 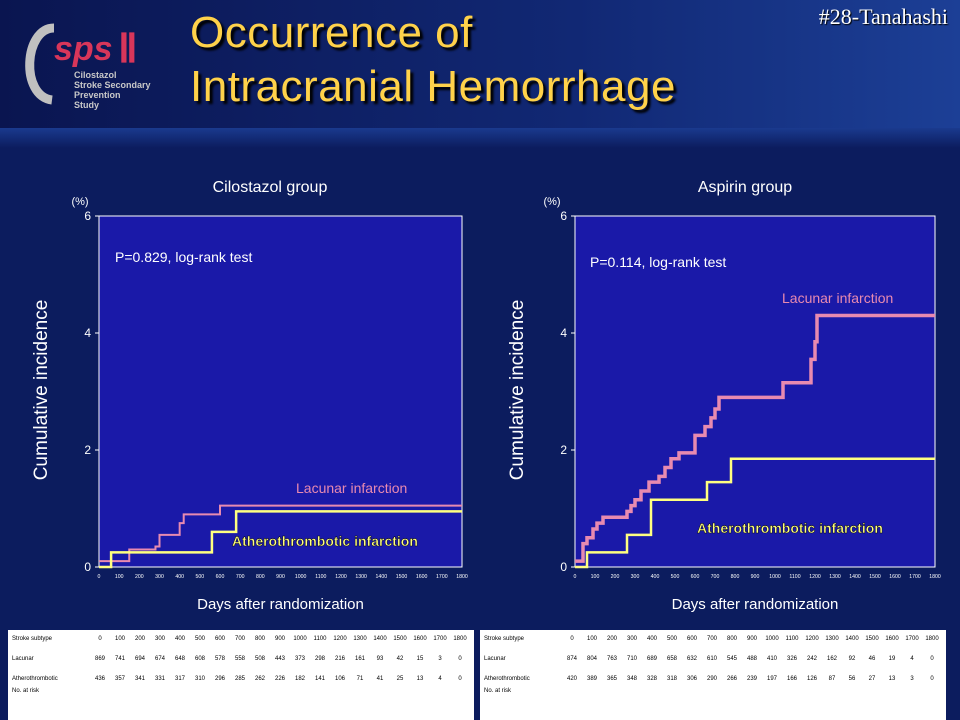 I want to click on risk-cell: 266, so click(x=731, y=679).